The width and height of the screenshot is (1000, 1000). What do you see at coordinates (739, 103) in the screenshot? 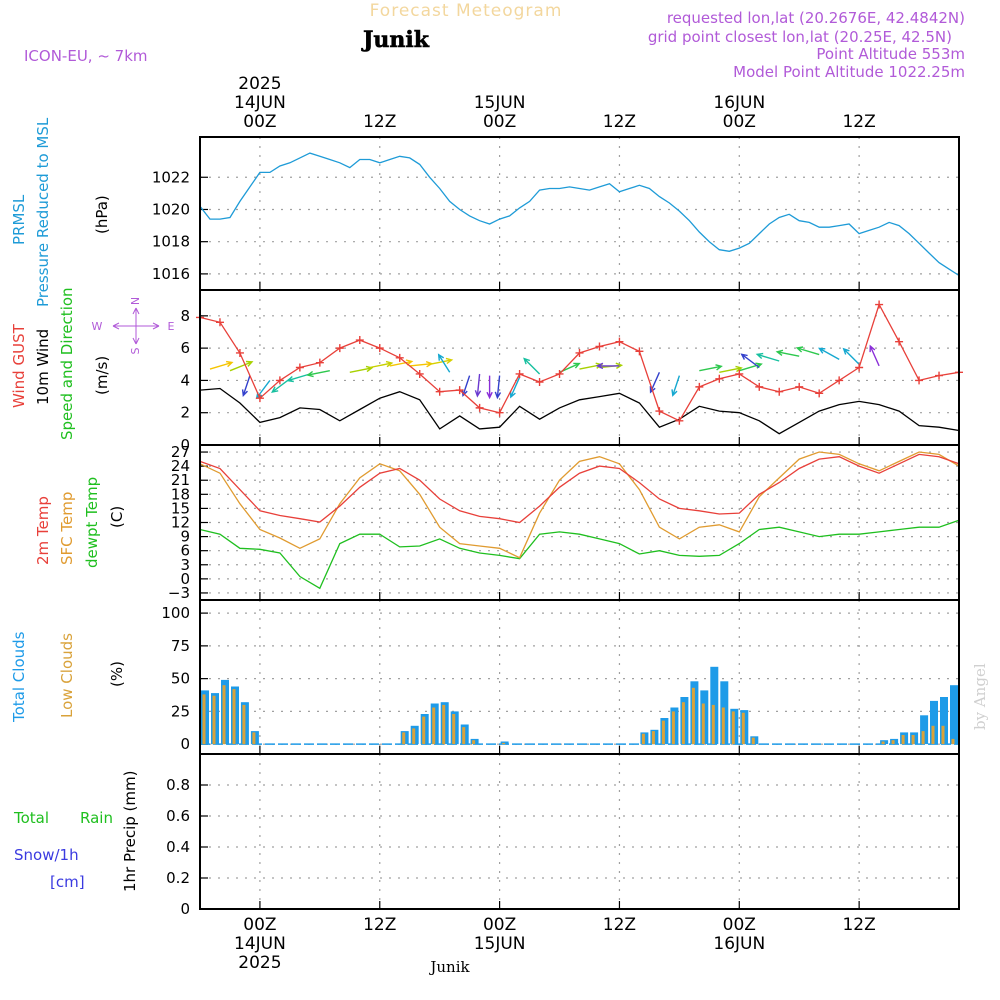
I see `top-time-label: 16JUN` at bounding box center [739, 103].